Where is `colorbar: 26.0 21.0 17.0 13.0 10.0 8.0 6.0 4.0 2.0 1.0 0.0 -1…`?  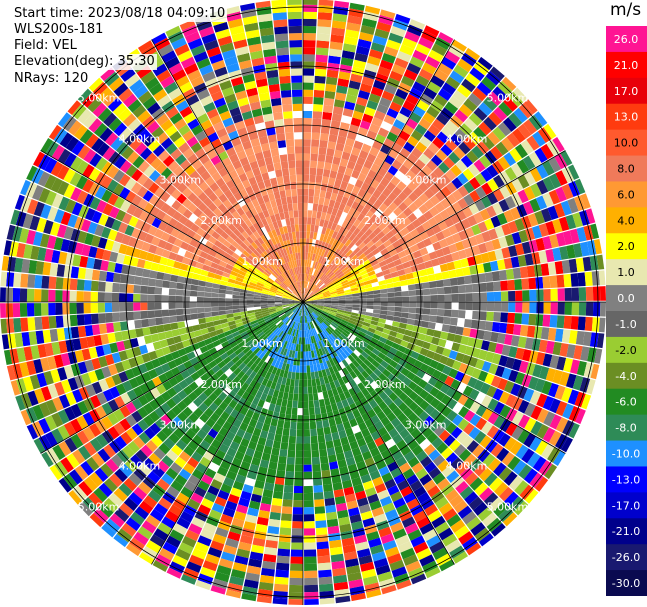
colorbar: 26.0 21.0 17.0 13.0 10.0 8.0 6.0 4.0 2.0 1.0 0.0 -1… is located at coordinates (626, 311).